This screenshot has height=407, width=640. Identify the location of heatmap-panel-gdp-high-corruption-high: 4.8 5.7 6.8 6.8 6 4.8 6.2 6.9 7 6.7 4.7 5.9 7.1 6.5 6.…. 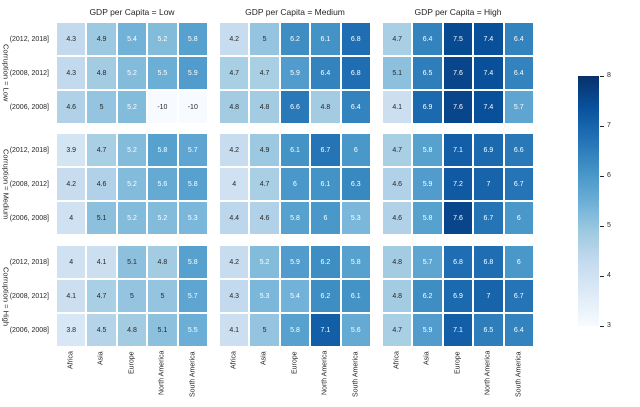
(458, 296).